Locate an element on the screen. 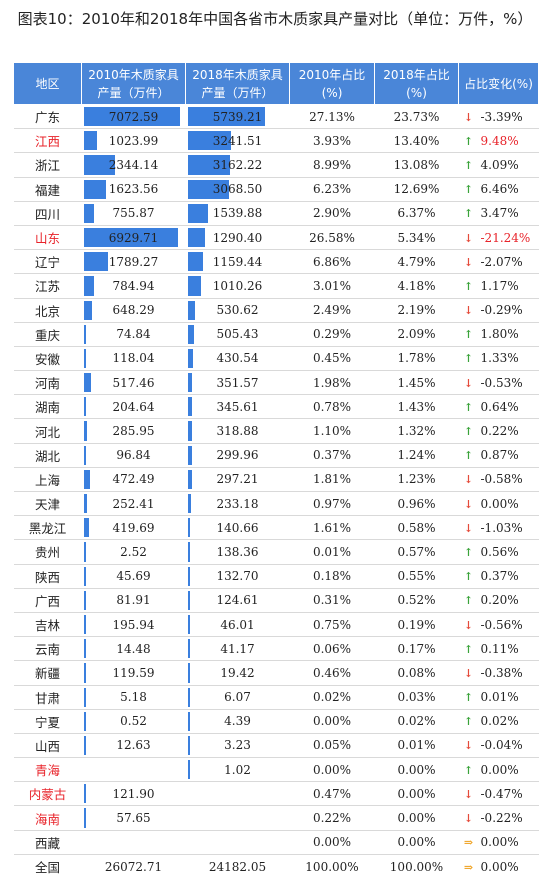 This screenshot has height=881, width=550. table-row: 北京 648.29 530.62 2.49% 2.19% ↓ -0.29% is located at coordinates (276, 310).